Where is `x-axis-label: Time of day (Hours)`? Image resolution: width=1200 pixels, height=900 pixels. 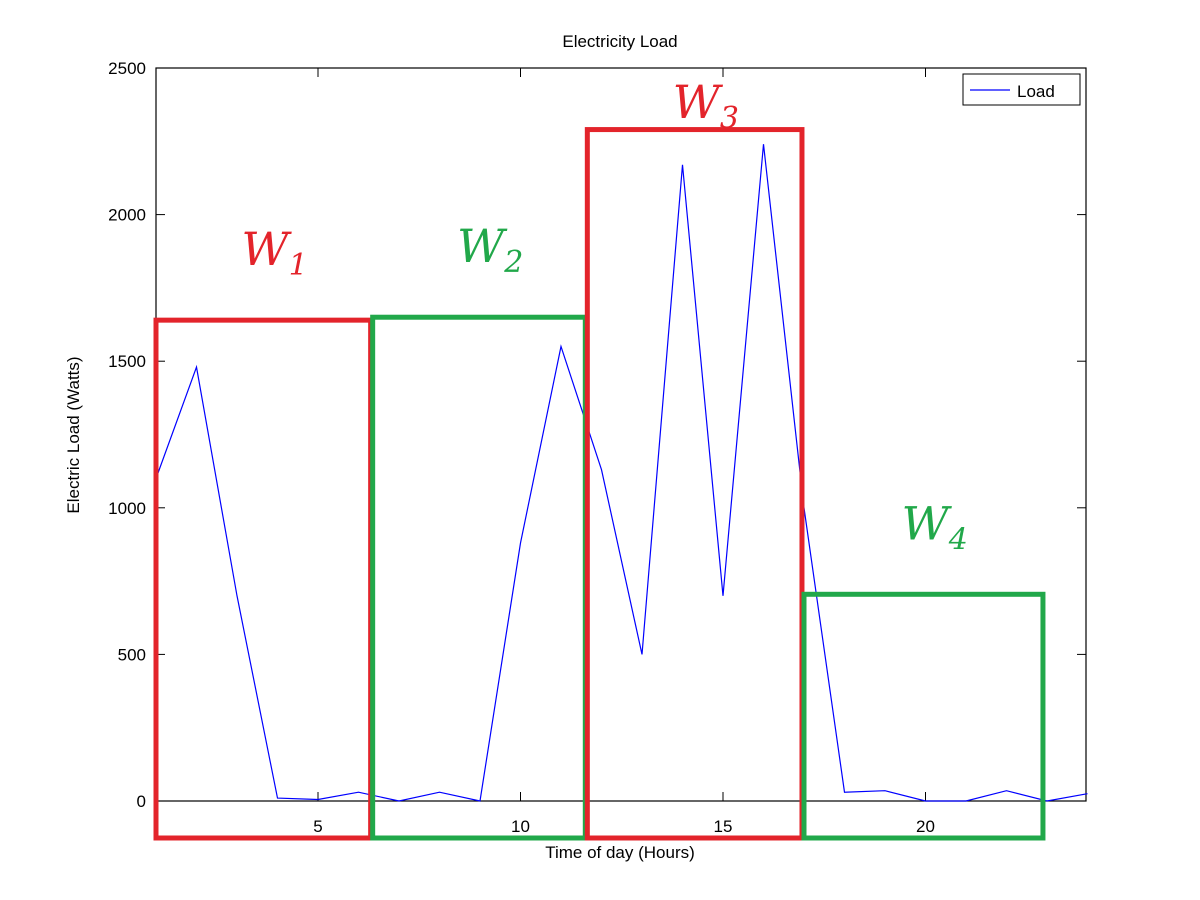 x-axis-label: Time of day (Hours) is located at coordinates (620, 852).